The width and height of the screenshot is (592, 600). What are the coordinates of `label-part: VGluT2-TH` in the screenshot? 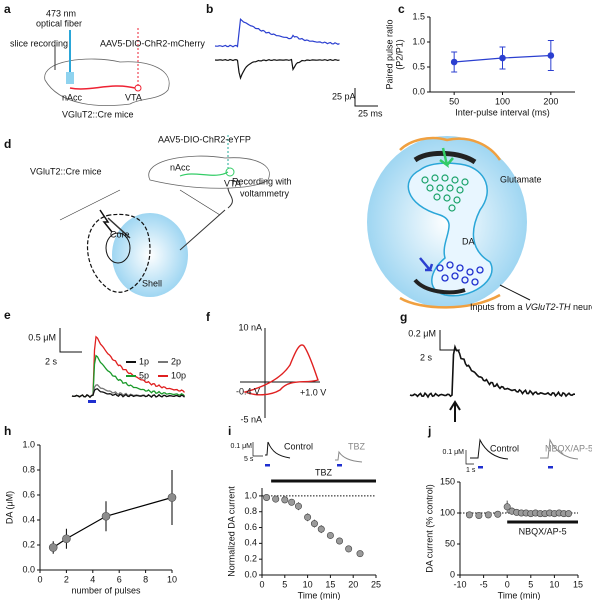 It's located at (548, 307).